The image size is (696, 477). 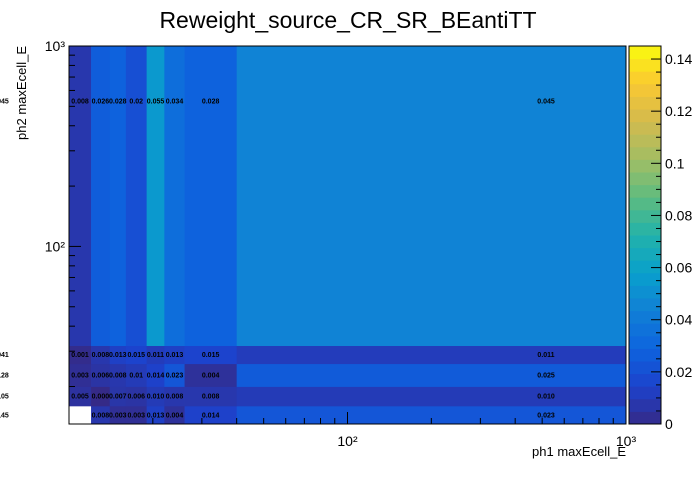 I want to click on cell-value-label: 0.055, so click(x=156, y=102).